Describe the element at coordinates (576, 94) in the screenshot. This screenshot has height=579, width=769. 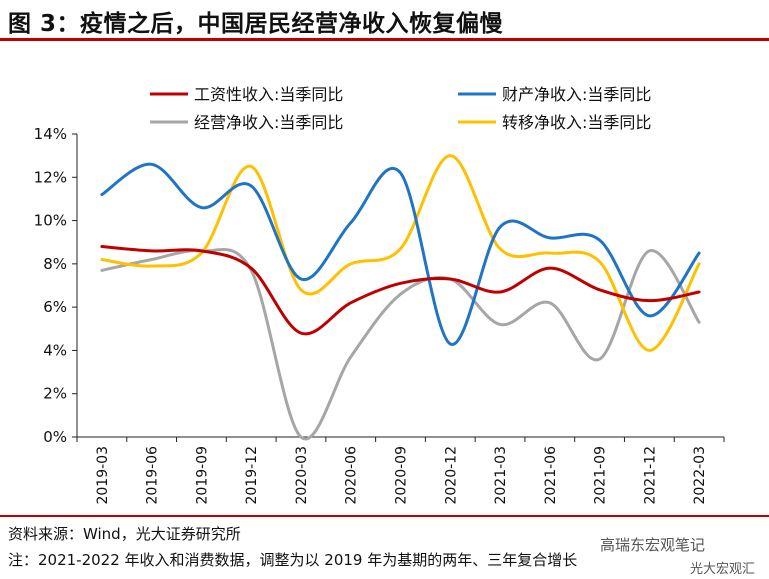
I see `legend-label-property: 财产净收入:当季同比` at that location.